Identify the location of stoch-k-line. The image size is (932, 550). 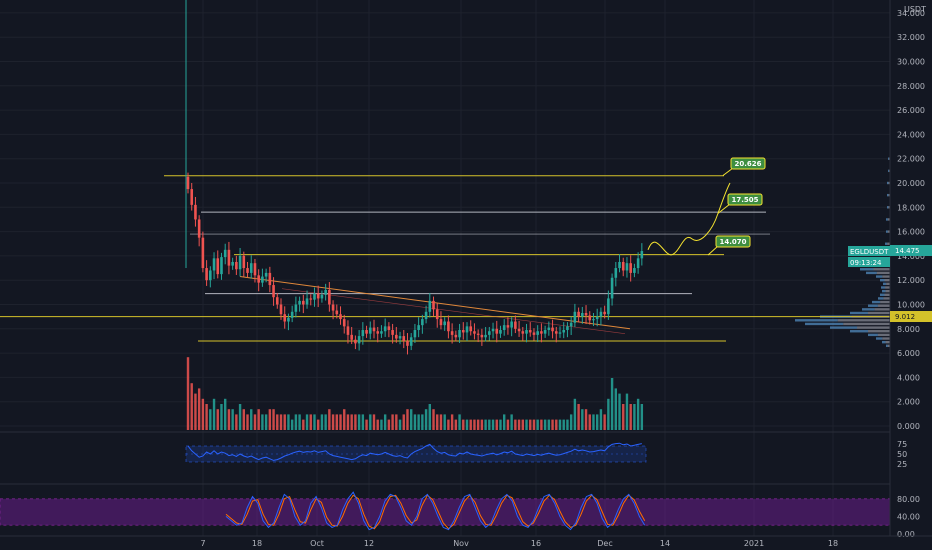
(435, 511).